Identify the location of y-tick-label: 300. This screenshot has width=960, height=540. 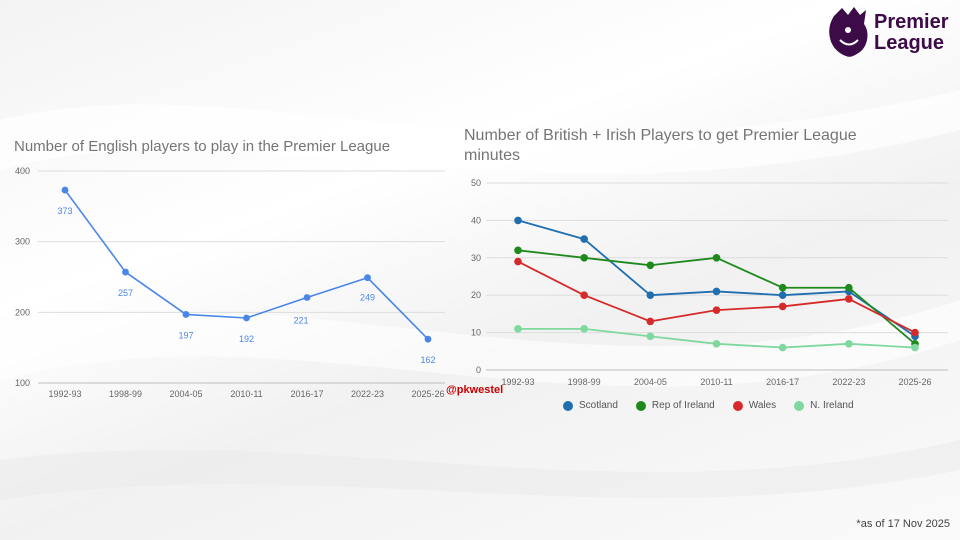
(22, 242).